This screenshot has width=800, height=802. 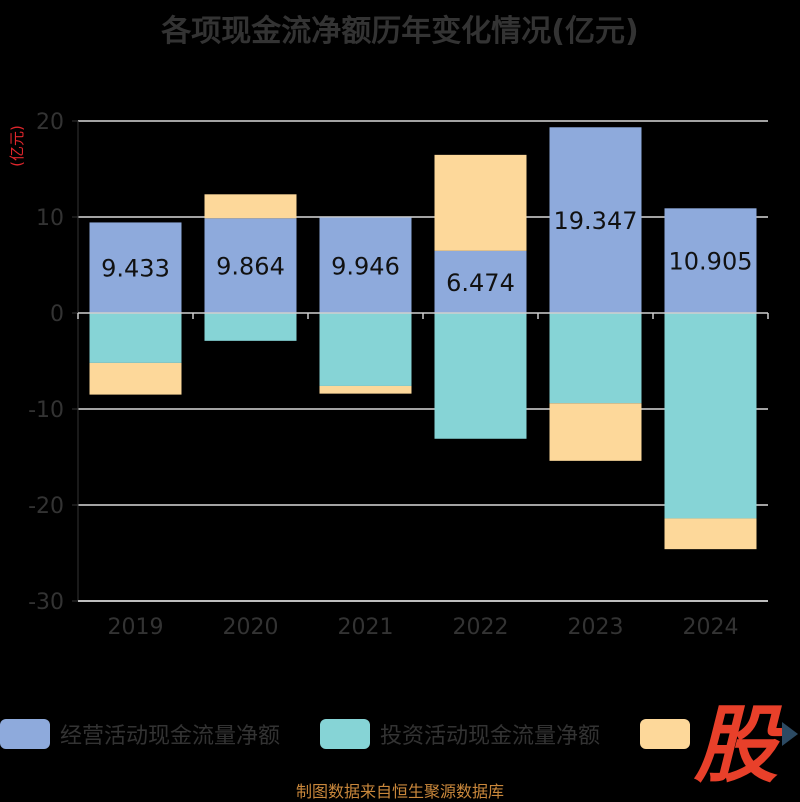 What do you see at coordinates (170, 736) in the screenshot?
I see `legend-label: 经营活动现金流量净额` at bounding box center [170, 736].